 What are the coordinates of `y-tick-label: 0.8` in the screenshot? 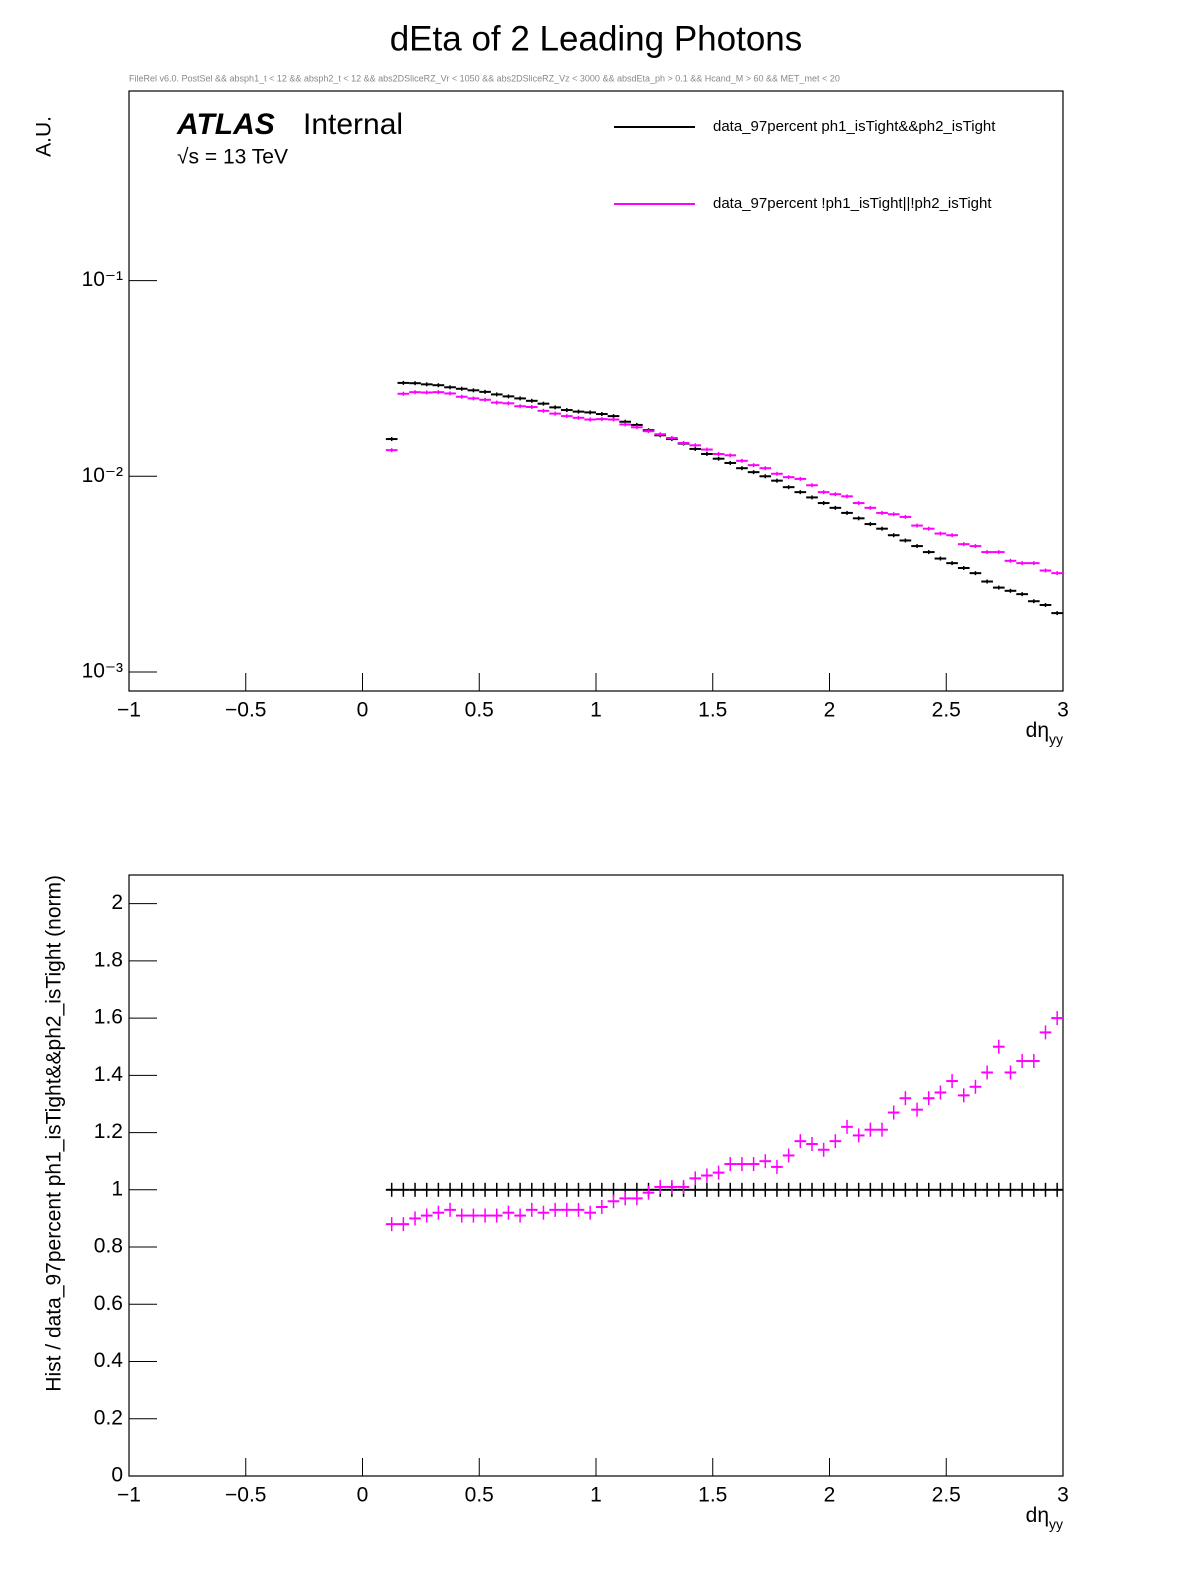 It's located at (108, 1246).